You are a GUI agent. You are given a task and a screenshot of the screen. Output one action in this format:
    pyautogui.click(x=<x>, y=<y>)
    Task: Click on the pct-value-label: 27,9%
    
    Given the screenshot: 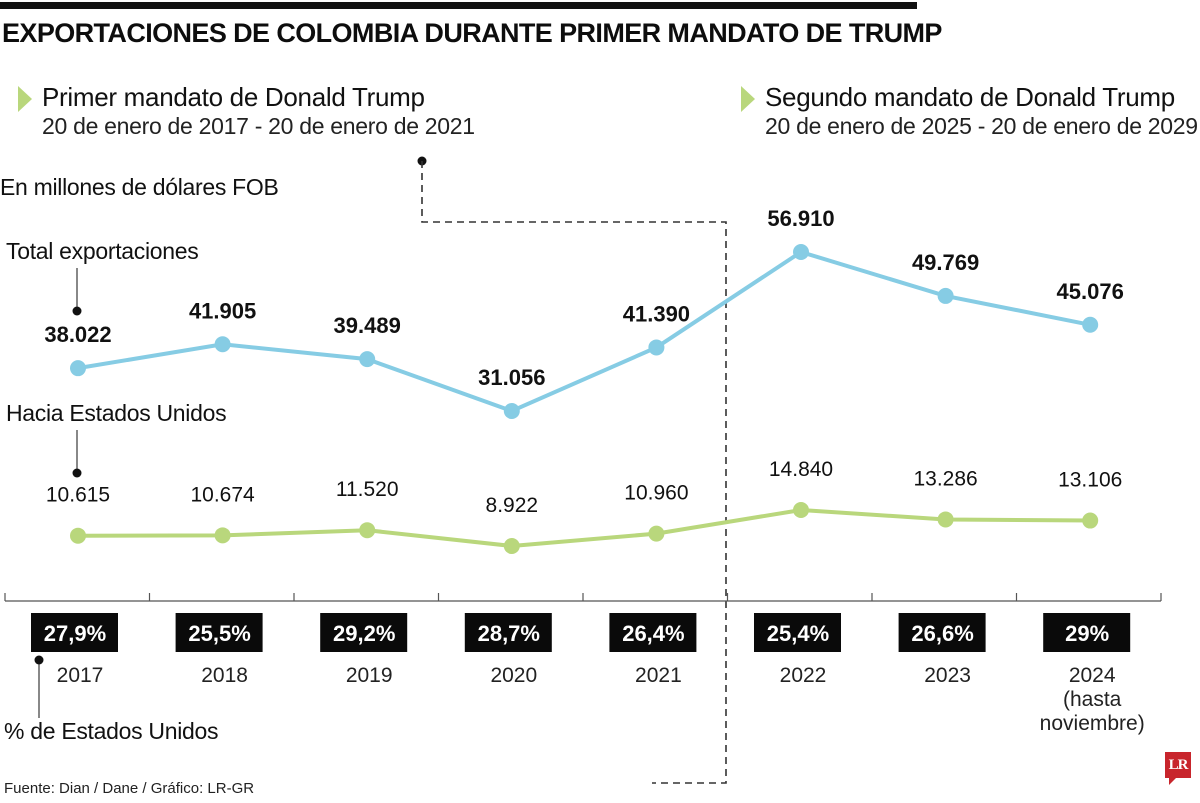 What is the action you would take?
    pyautogui.click(x=75, y=633)
    